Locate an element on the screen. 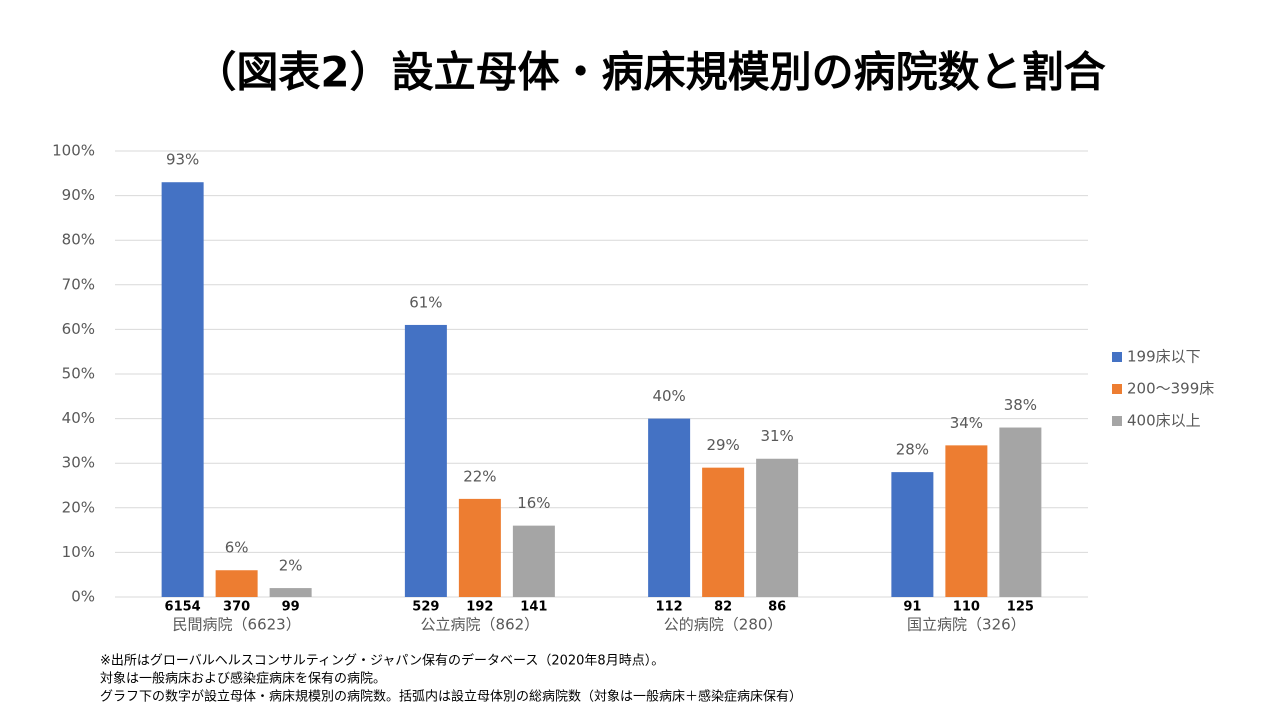  value-label: 31% is located at coordinates (776, 436).